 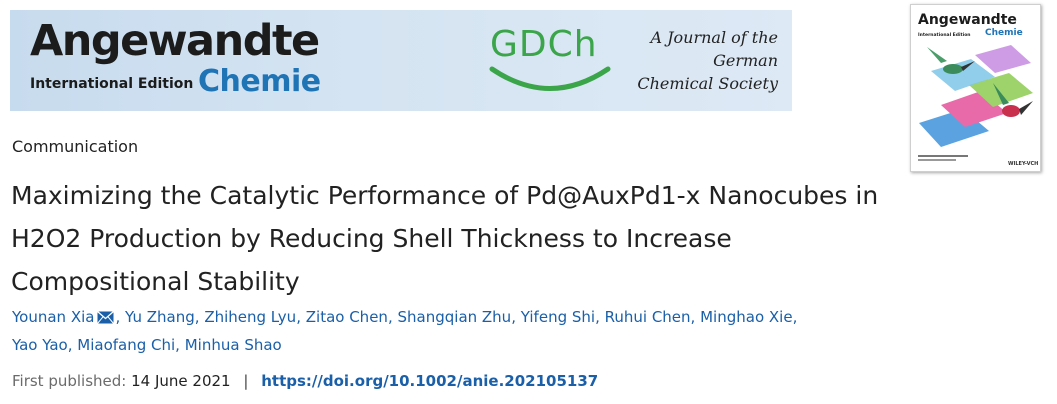 What do you see at coordinates (75, 146) in the screenshot?
I see `article-type-label: Communication` at bounding box center [75, 146].